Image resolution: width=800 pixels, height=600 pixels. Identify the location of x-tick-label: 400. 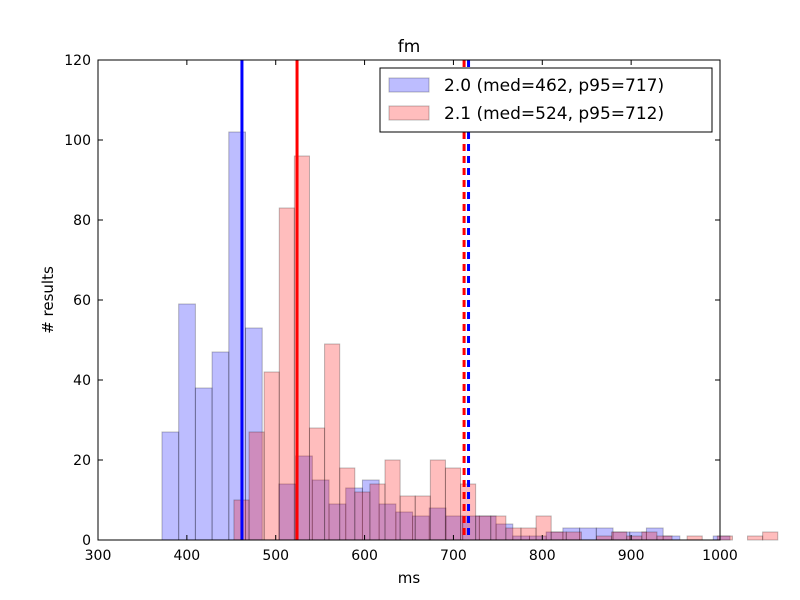
(186, 556).